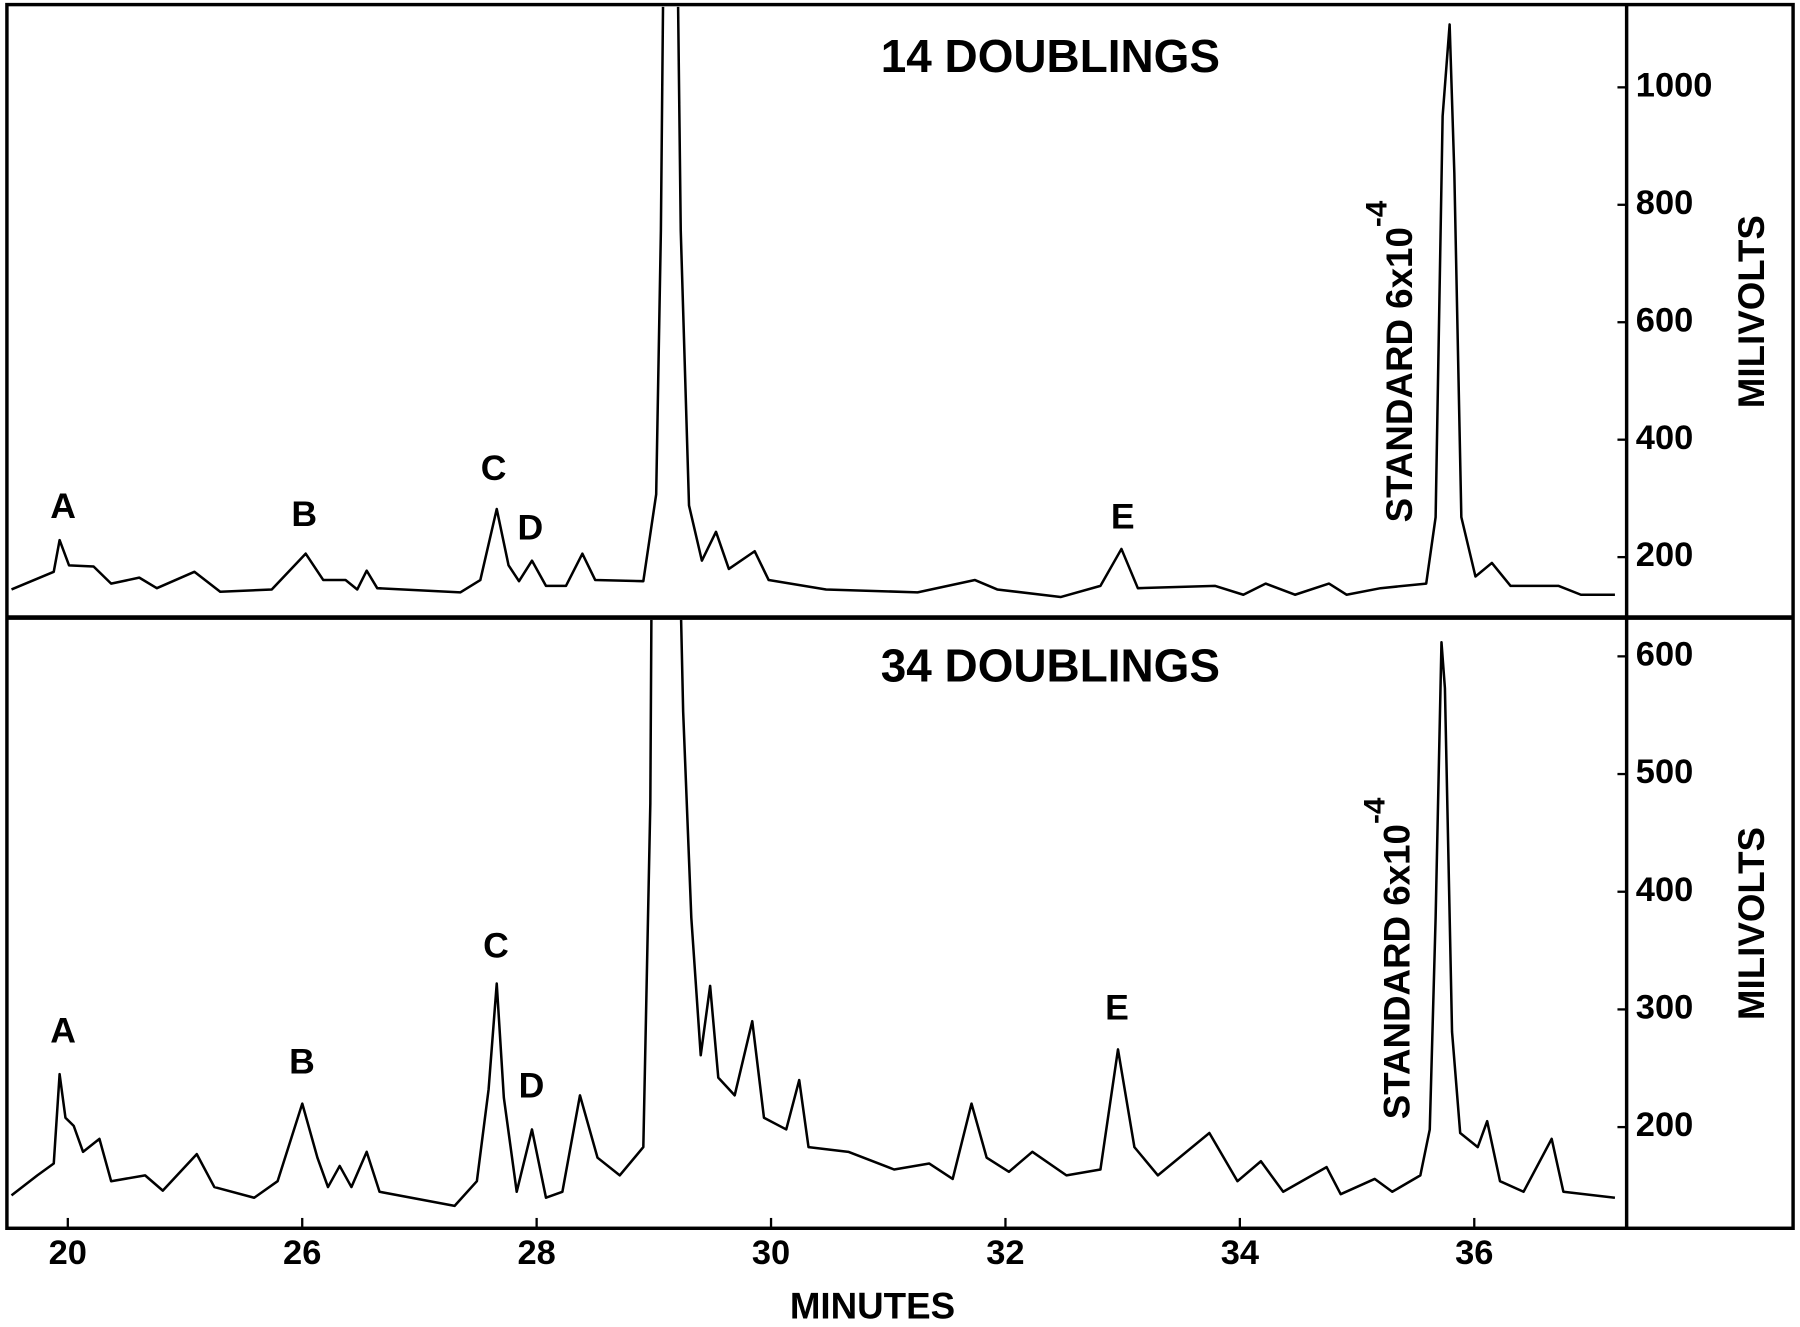 Image resolution: width=1800 pixels, height=1327 pixels. What do you see at coordinates (302, 1253) in the screenshot?
I see `x-tick-label: 26` at bounding box center [302, 1253].